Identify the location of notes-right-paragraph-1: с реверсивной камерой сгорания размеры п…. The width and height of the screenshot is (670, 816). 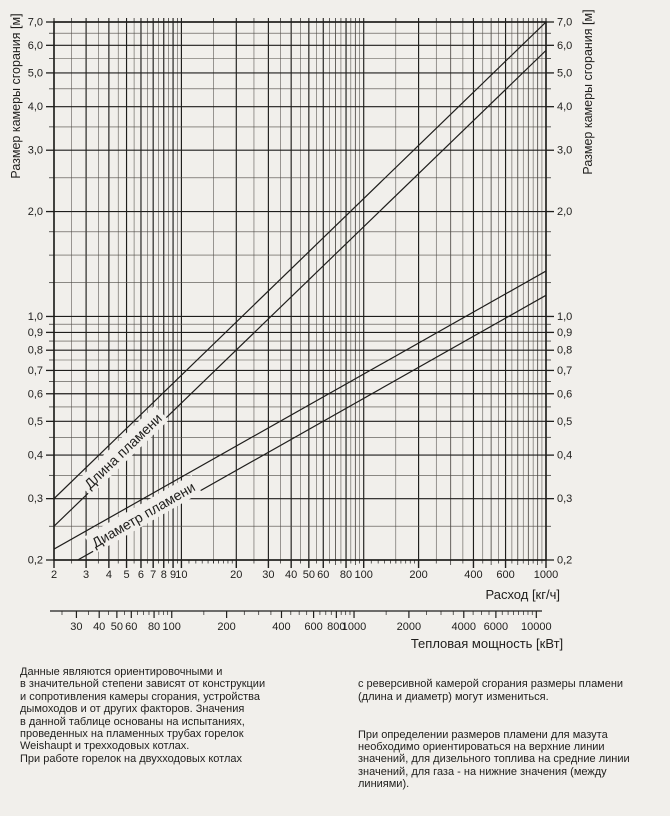
(491, 690).